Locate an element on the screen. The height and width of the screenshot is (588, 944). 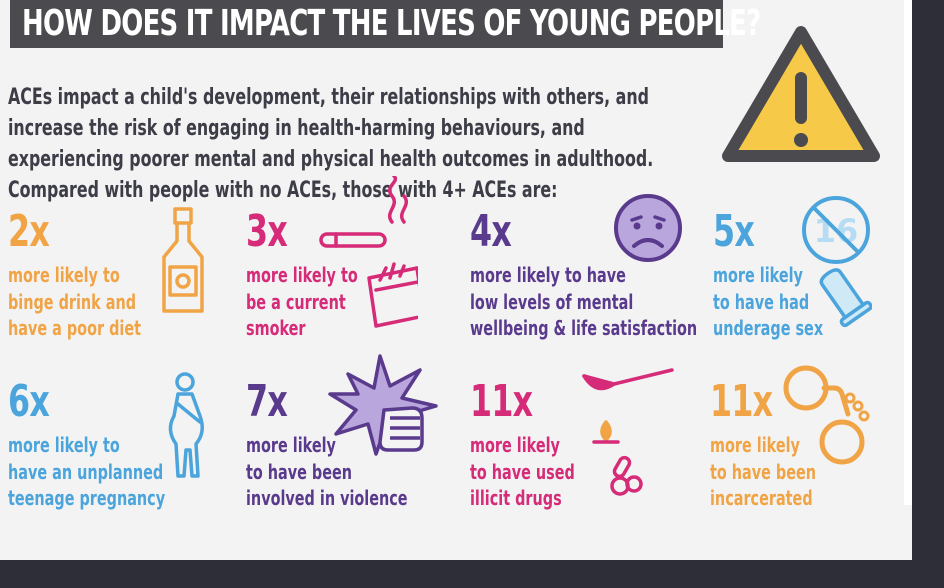
condom-icon is located at coordinates (845, 298).